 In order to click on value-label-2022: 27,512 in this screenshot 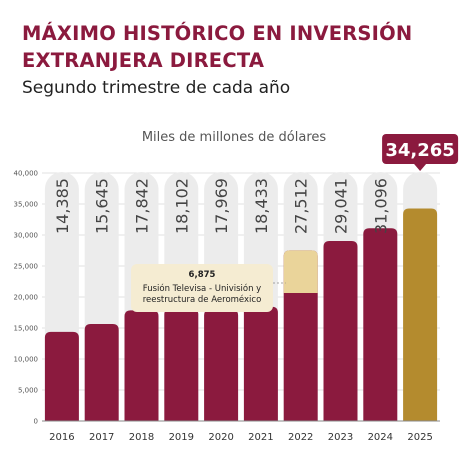, I will do `click(301, 206)`.